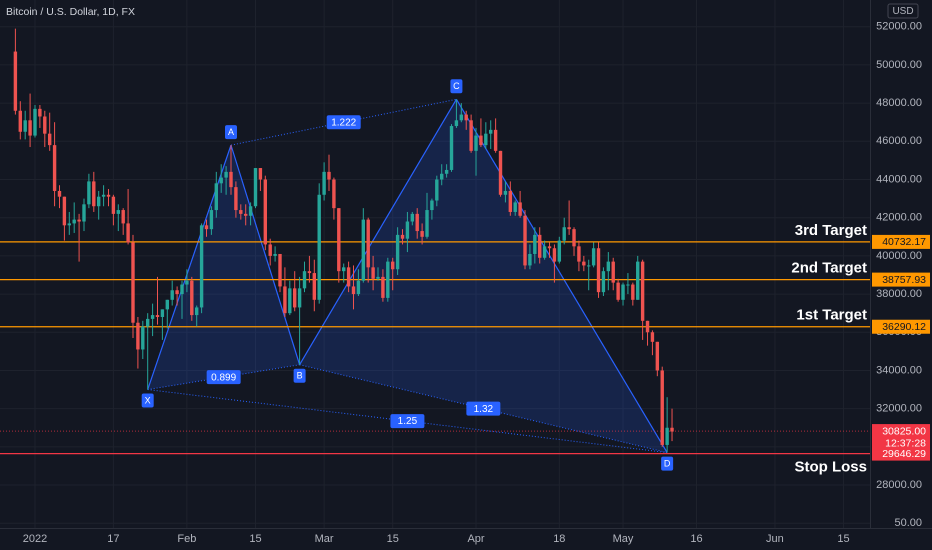  Describe the element at coordinates (899, 370) in the screenshot. I see `y-tick-label: 34000.00` at that location.